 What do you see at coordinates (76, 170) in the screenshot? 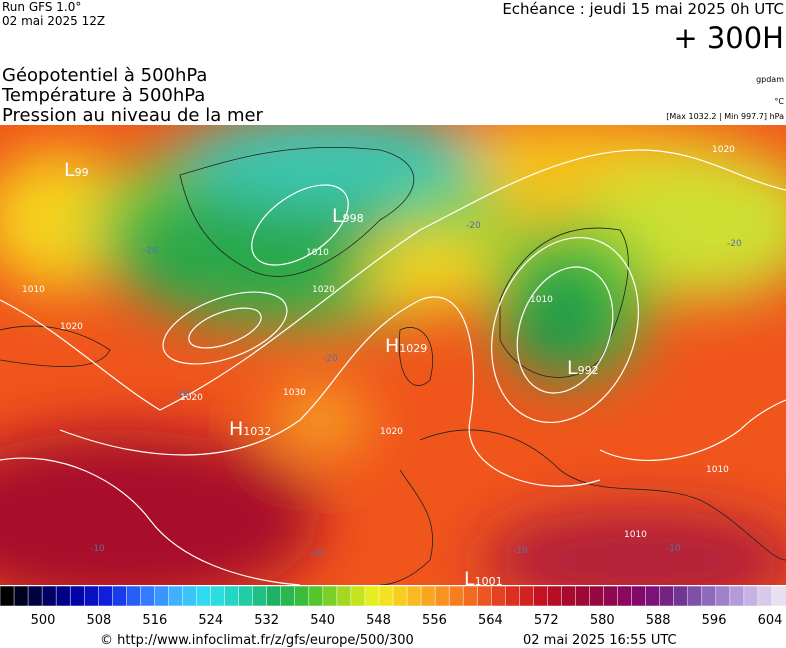
I see `pressure-center: L99` at bounding box center [76, 170].